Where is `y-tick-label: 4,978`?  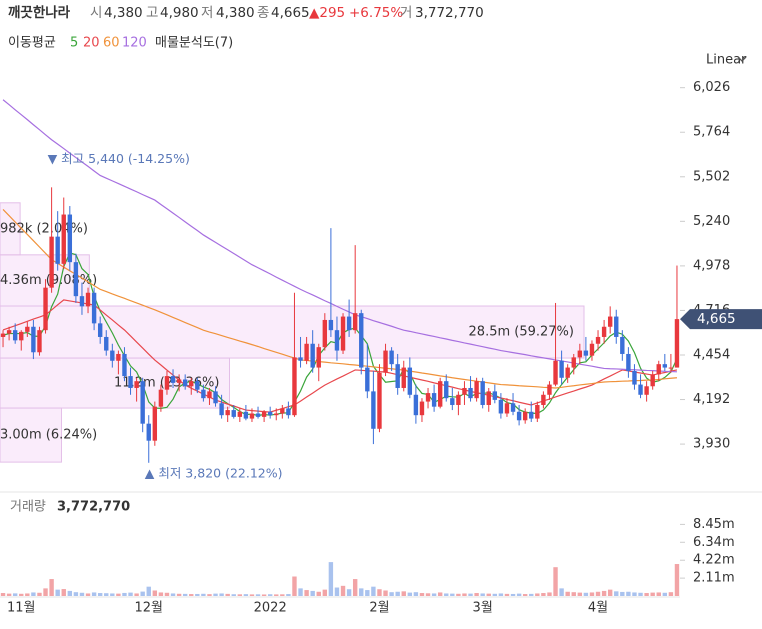
y-tick-label: 4,978 is located at coordinates (711, 265).